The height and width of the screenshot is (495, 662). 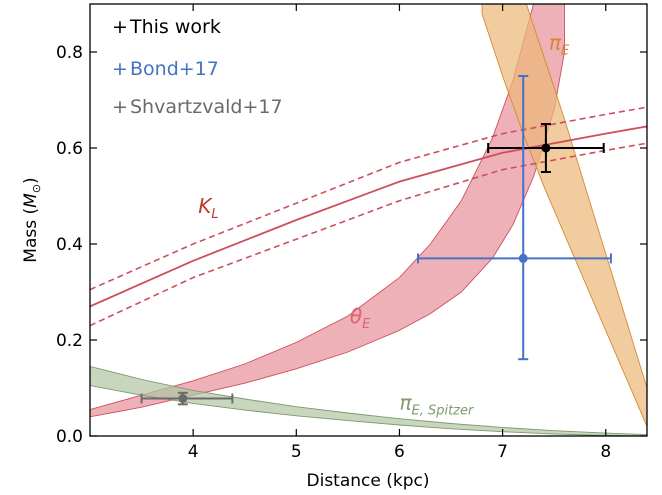 I want to click on legend: + This work + Bond+17 + Shvartzvald+17, so click(x=197, y=67).